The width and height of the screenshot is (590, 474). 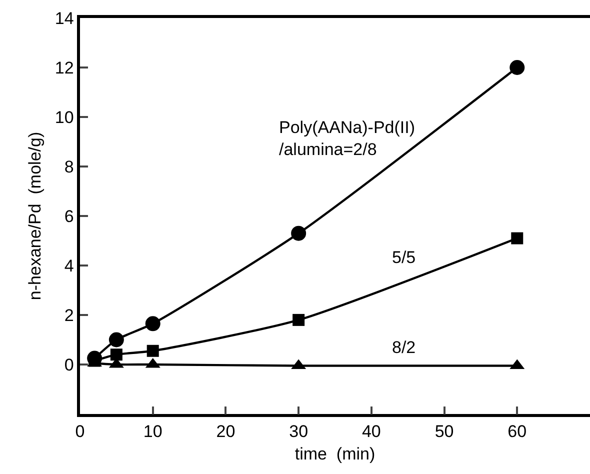 What do you see at coordinates (226, 432) in the screenshot?
I see `x-tick-label: 20` at bounding box center [226, 432].